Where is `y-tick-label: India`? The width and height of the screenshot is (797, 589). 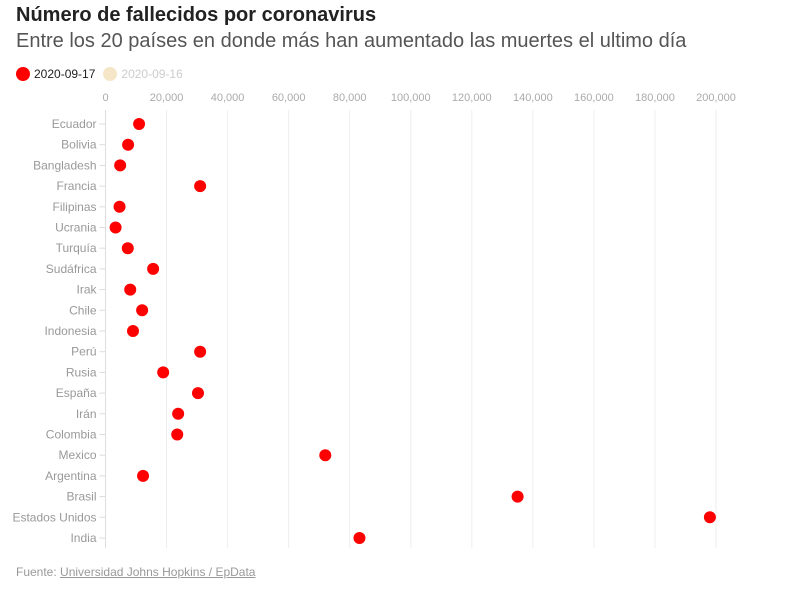
y-tick-label: India is located at coordinates (83, 538).